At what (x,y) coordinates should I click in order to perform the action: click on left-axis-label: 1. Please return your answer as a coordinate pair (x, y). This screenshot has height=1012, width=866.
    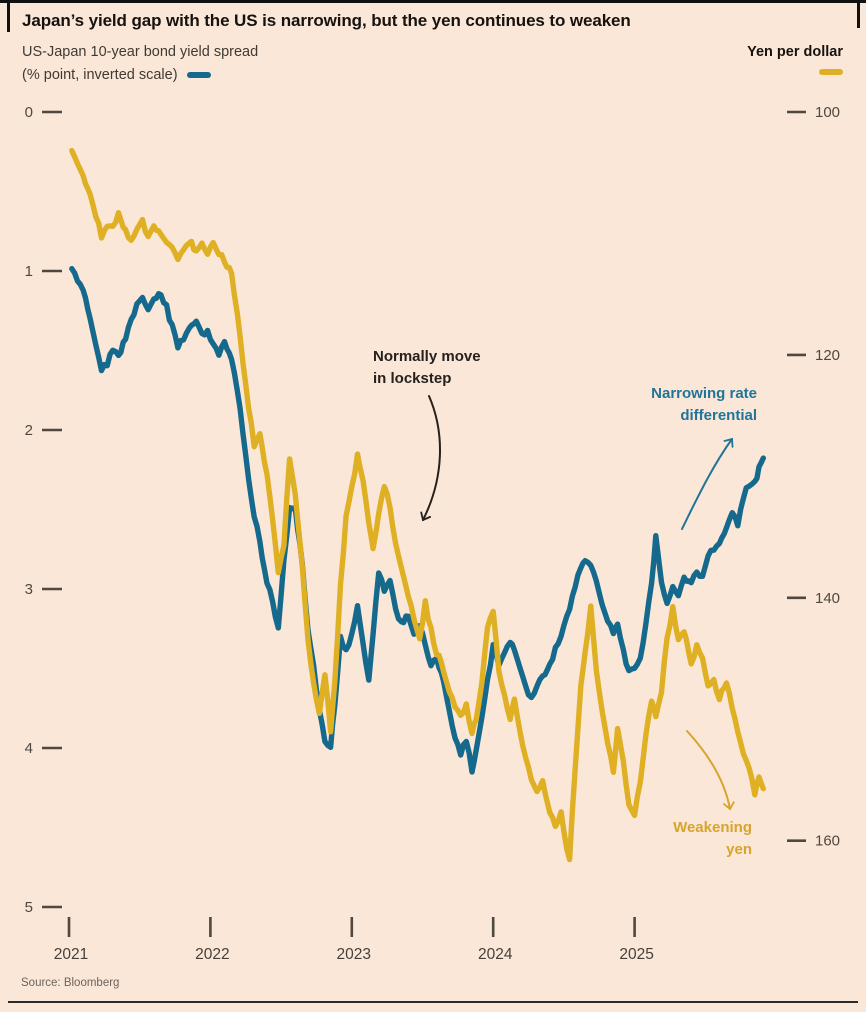
    Looking at the image, I should click on (29, 271).